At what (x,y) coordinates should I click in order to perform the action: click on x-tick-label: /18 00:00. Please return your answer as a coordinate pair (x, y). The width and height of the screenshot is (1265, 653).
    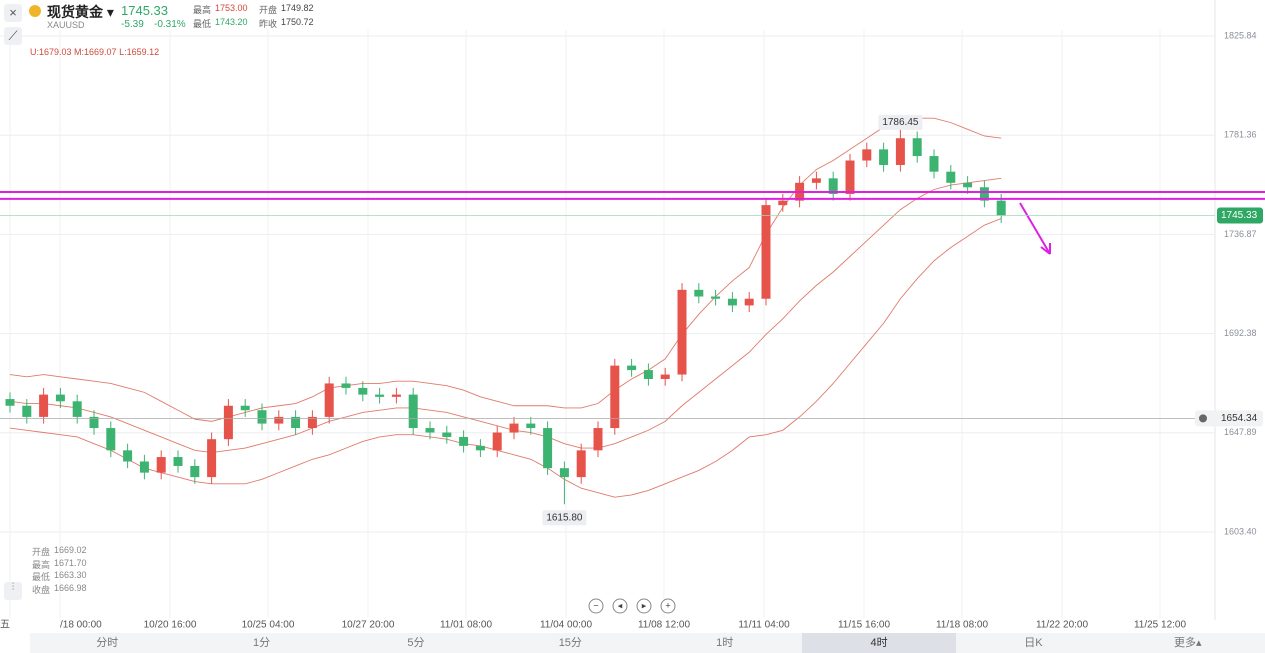
    Looking at the image, I should click on (81, 625).